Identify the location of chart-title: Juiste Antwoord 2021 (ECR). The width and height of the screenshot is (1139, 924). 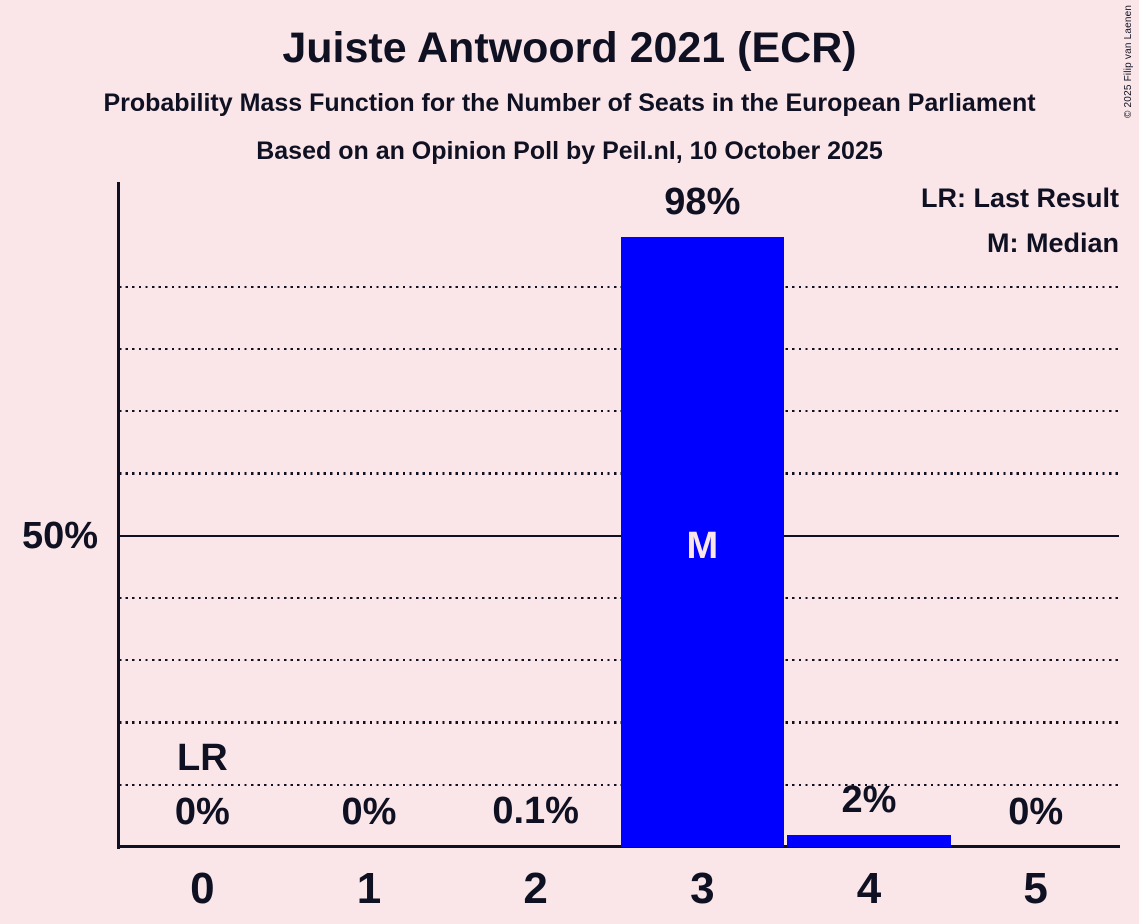
(569, 48).